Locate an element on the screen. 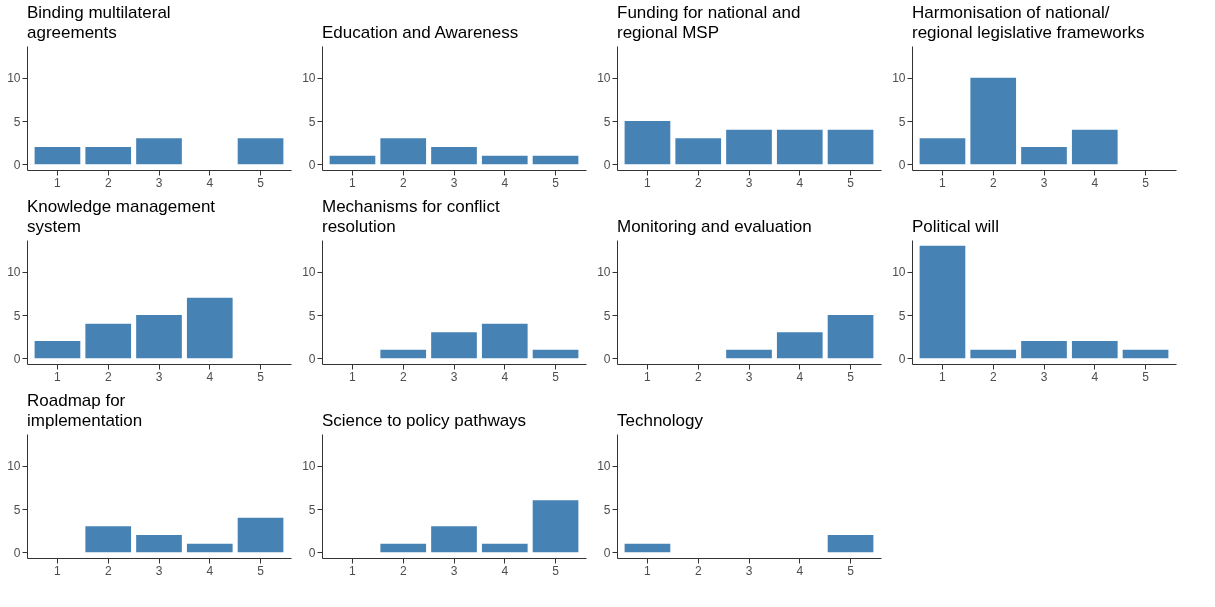 The height and width of the screenshot is (607, 1215). chart-title: Binding multilateral agreements is located at coordinates (99, 22).